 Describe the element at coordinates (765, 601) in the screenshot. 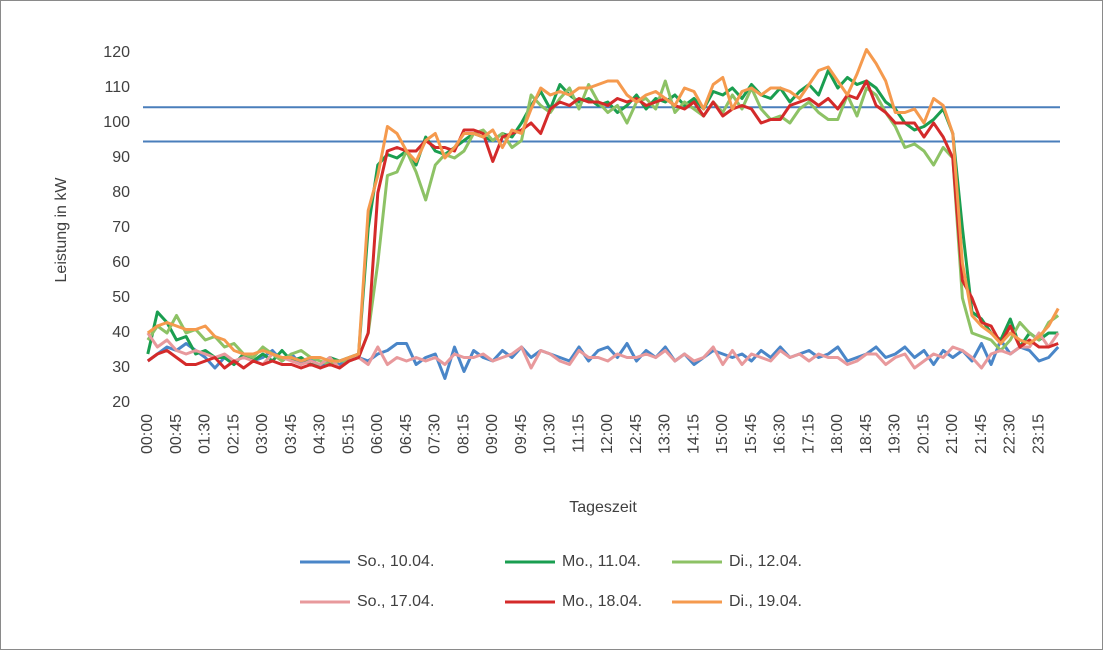

I see `legend-label: Di., 19.04.` at that location.